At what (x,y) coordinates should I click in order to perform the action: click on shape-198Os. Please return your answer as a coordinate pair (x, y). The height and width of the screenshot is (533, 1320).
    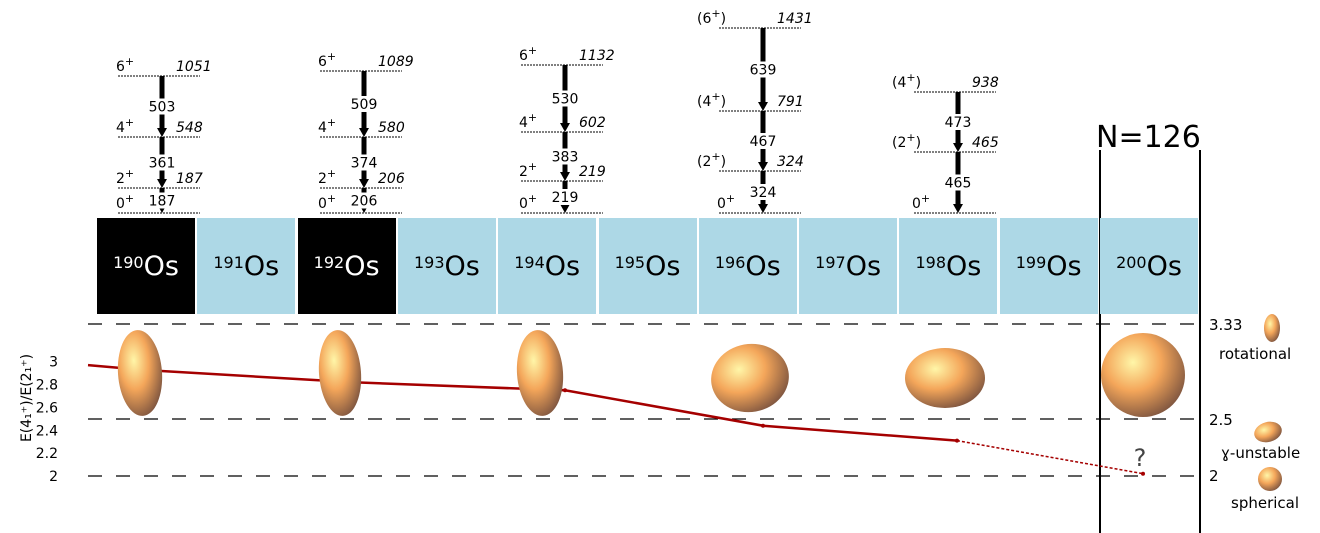
    Looking at the image, I should click on (945, 378).